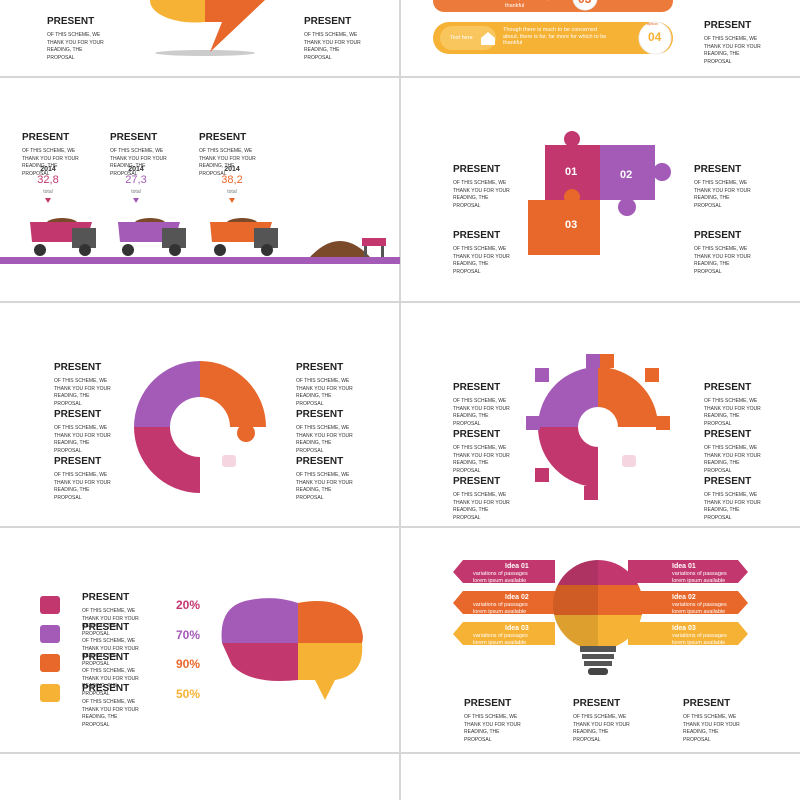  Describe the element at coordinates (652, 23) in the screenshot. I see `banner-option: option` at that location.